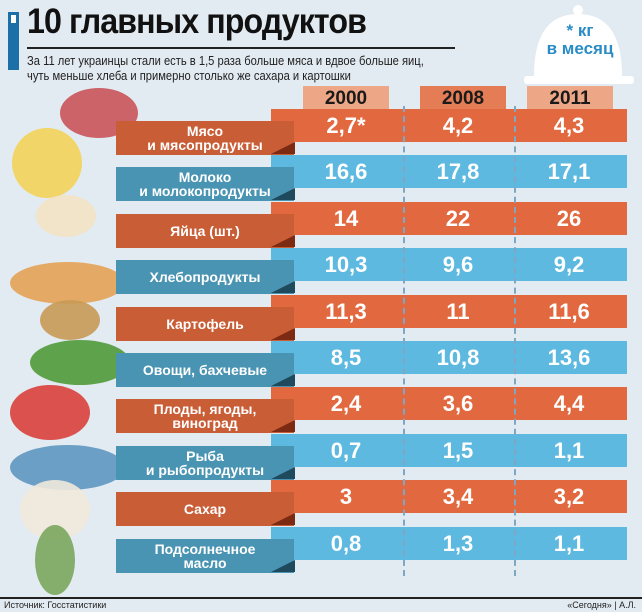 This screenshot has height=612, width=642. I want to click on potato-icon, so click(70, 320).